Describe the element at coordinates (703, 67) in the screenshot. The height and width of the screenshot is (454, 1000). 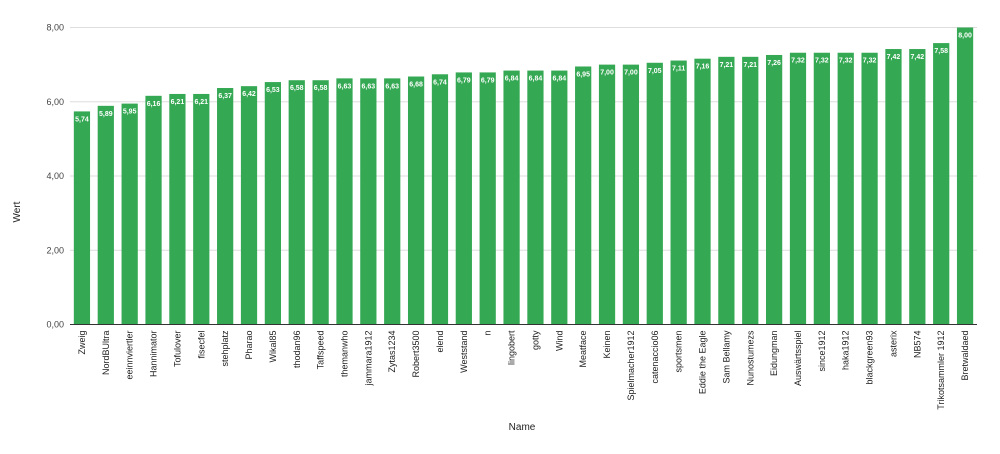
I see `data-label: 7,16` at that location.